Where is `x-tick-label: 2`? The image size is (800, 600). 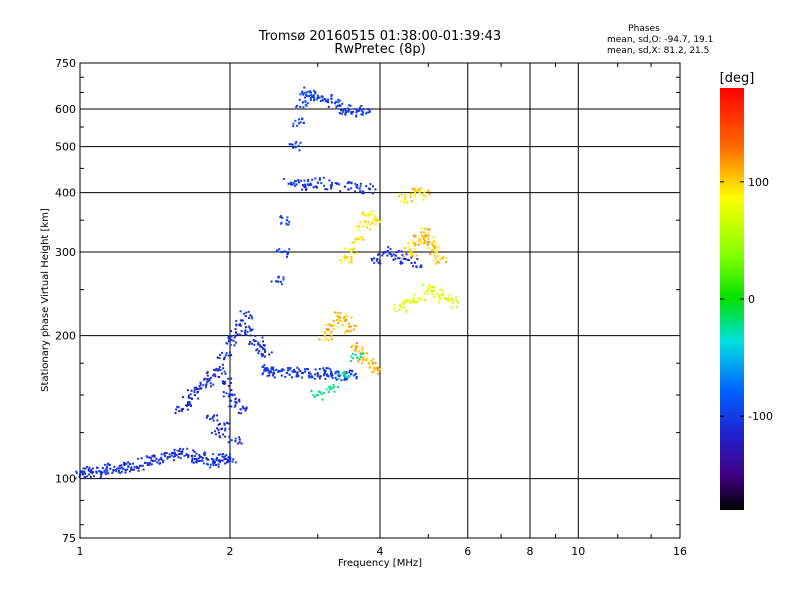 x-tick-label: 2 is located at coordinates (230, 551).